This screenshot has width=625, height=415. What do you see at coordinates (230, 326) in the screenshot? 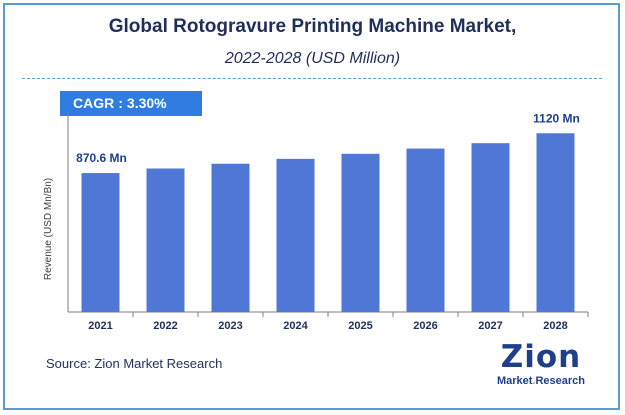
I see `x-tick-label-2023: 2023` at bounding box center [230, 326].